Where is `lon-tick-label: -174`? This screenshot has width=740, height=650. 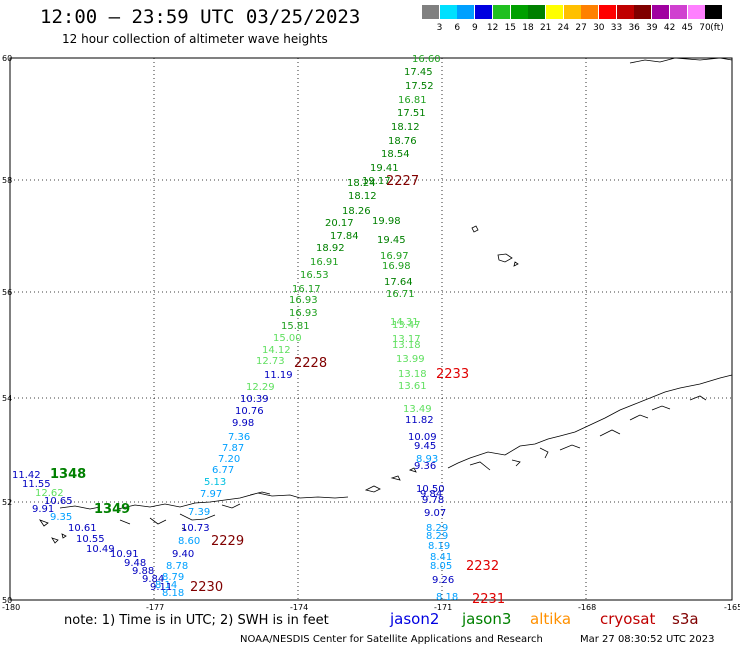
lon-tick-label: -174 is located at coordinates (299, 607).